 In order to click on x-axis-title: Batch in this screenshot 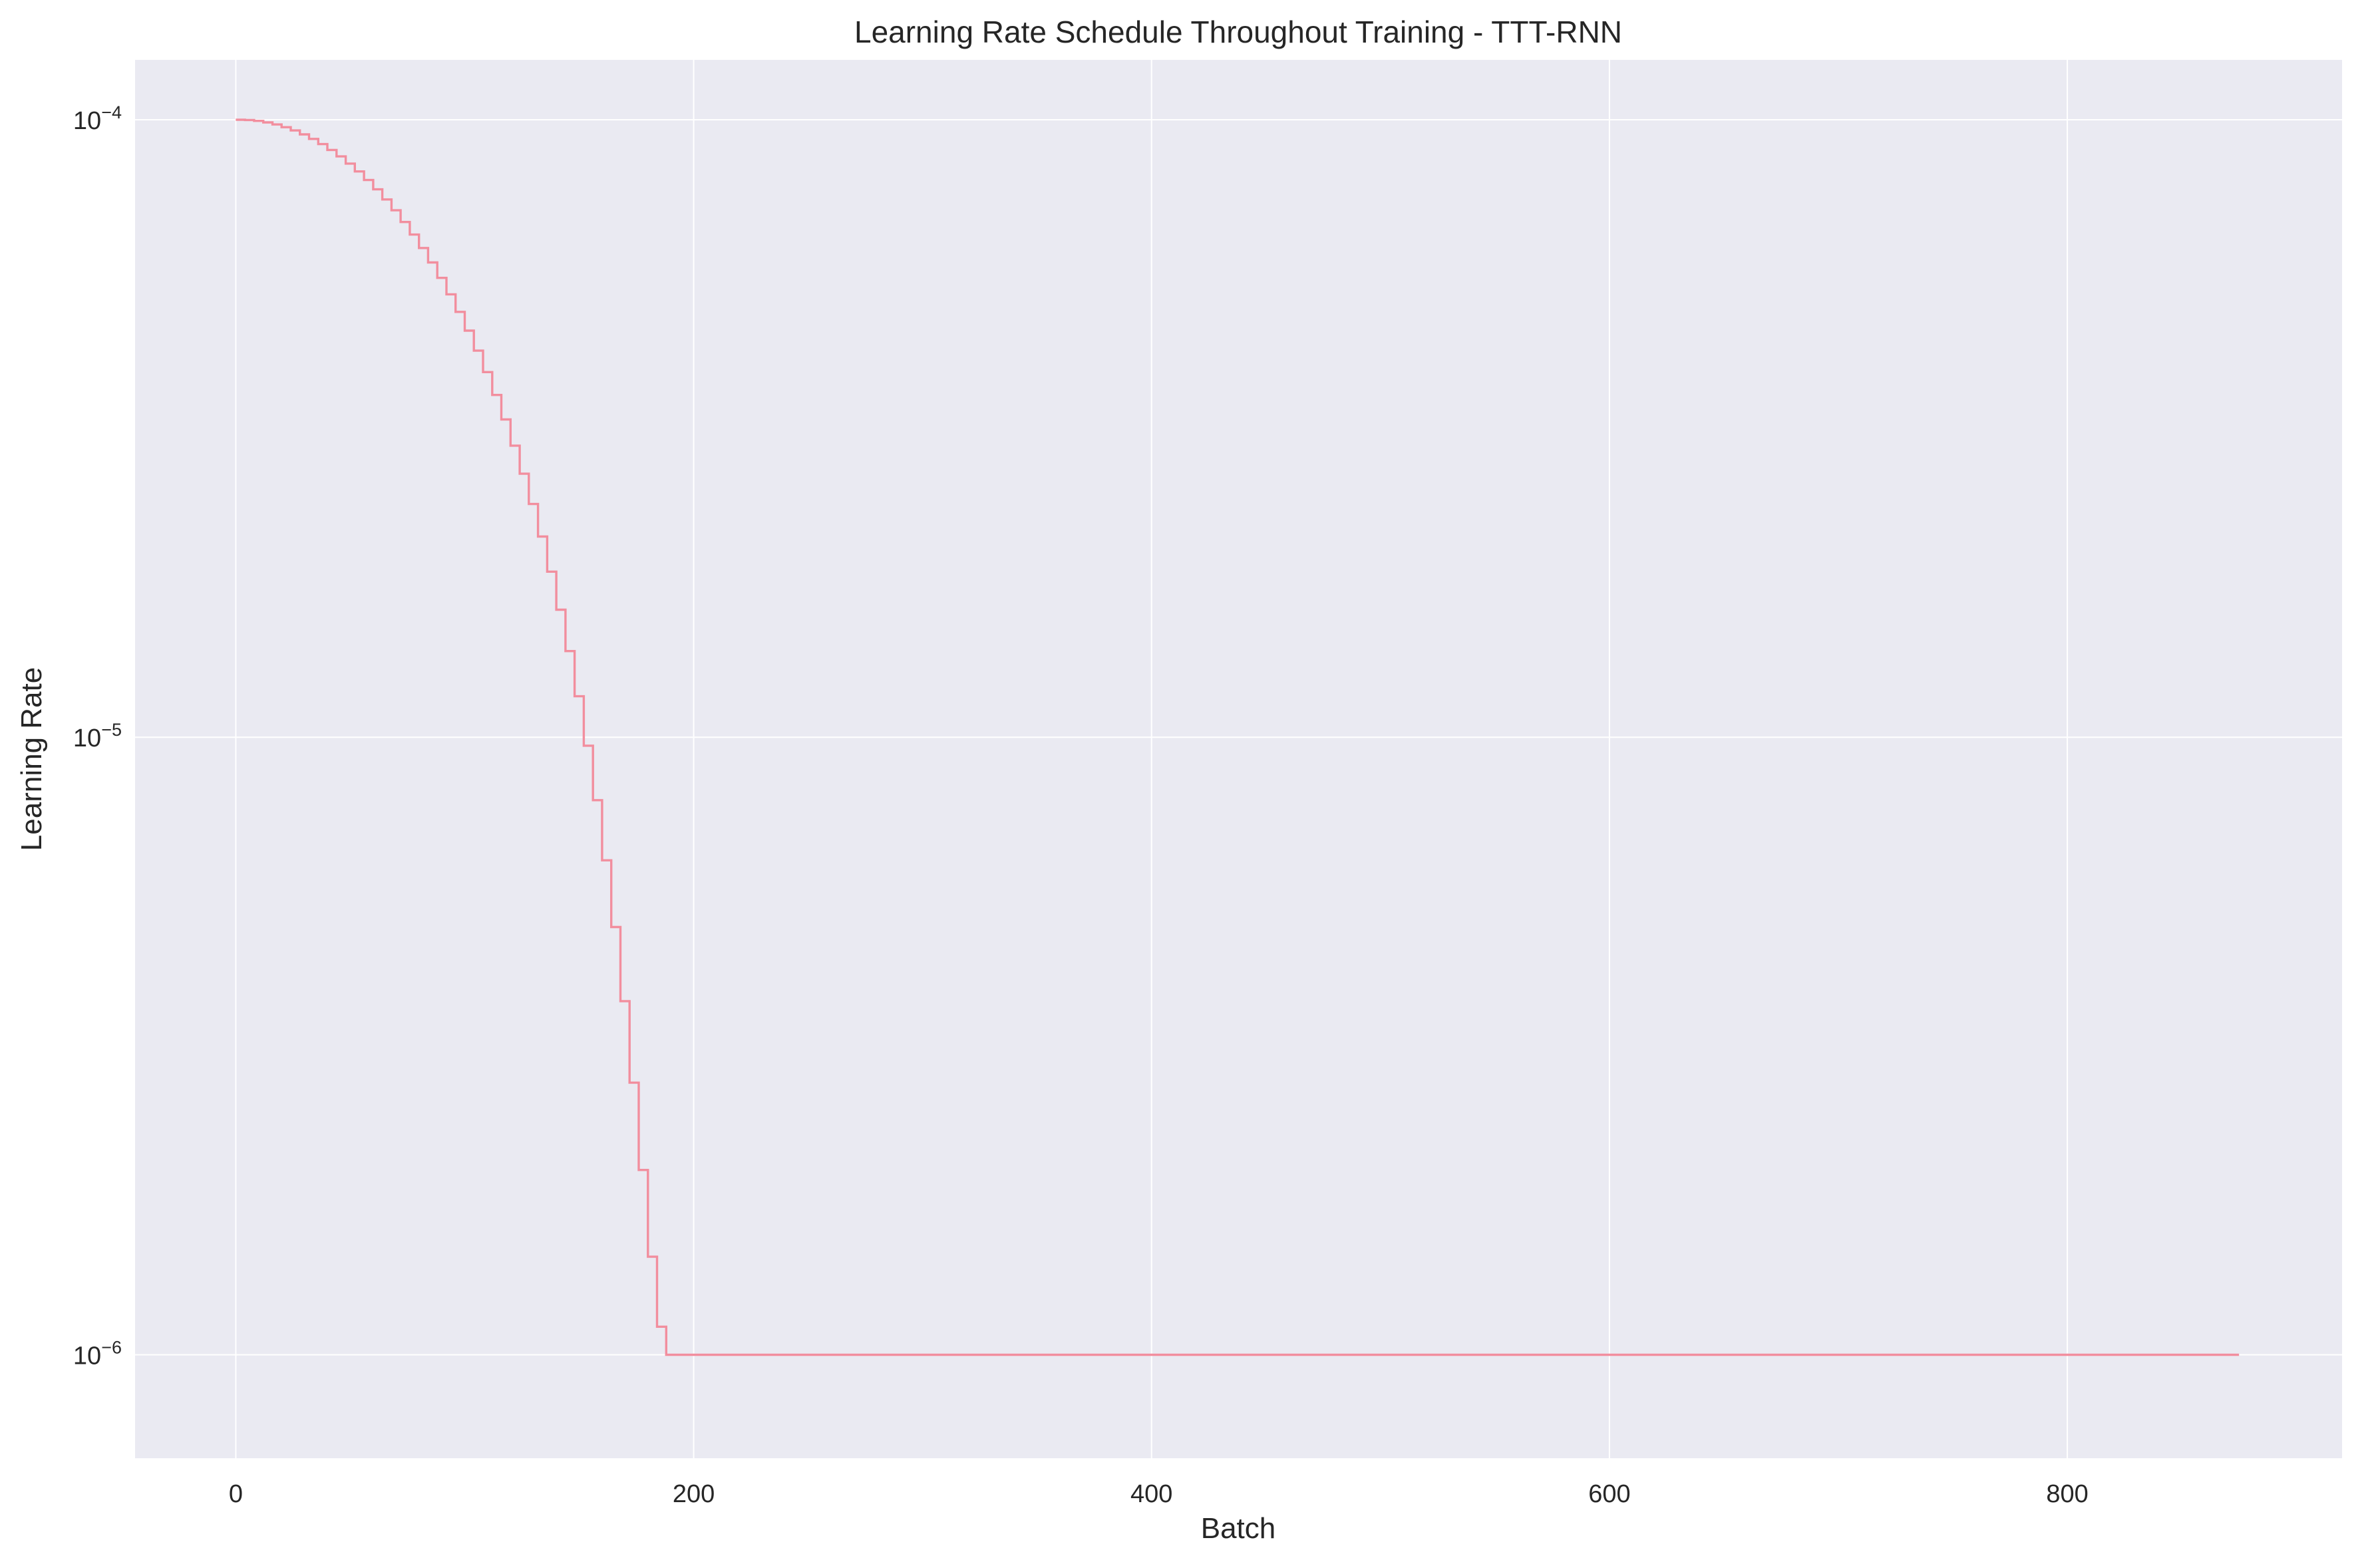, I will do `click(1238, 1528)`.